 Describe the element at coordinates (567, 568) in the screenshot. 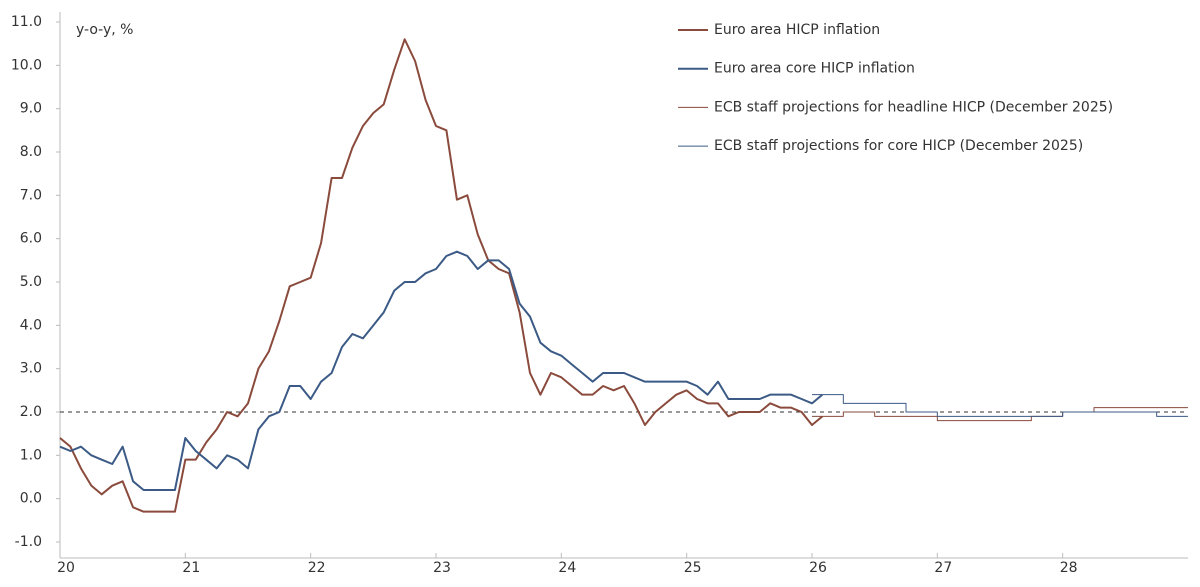

I see `x-tick-label: 24` at that location.